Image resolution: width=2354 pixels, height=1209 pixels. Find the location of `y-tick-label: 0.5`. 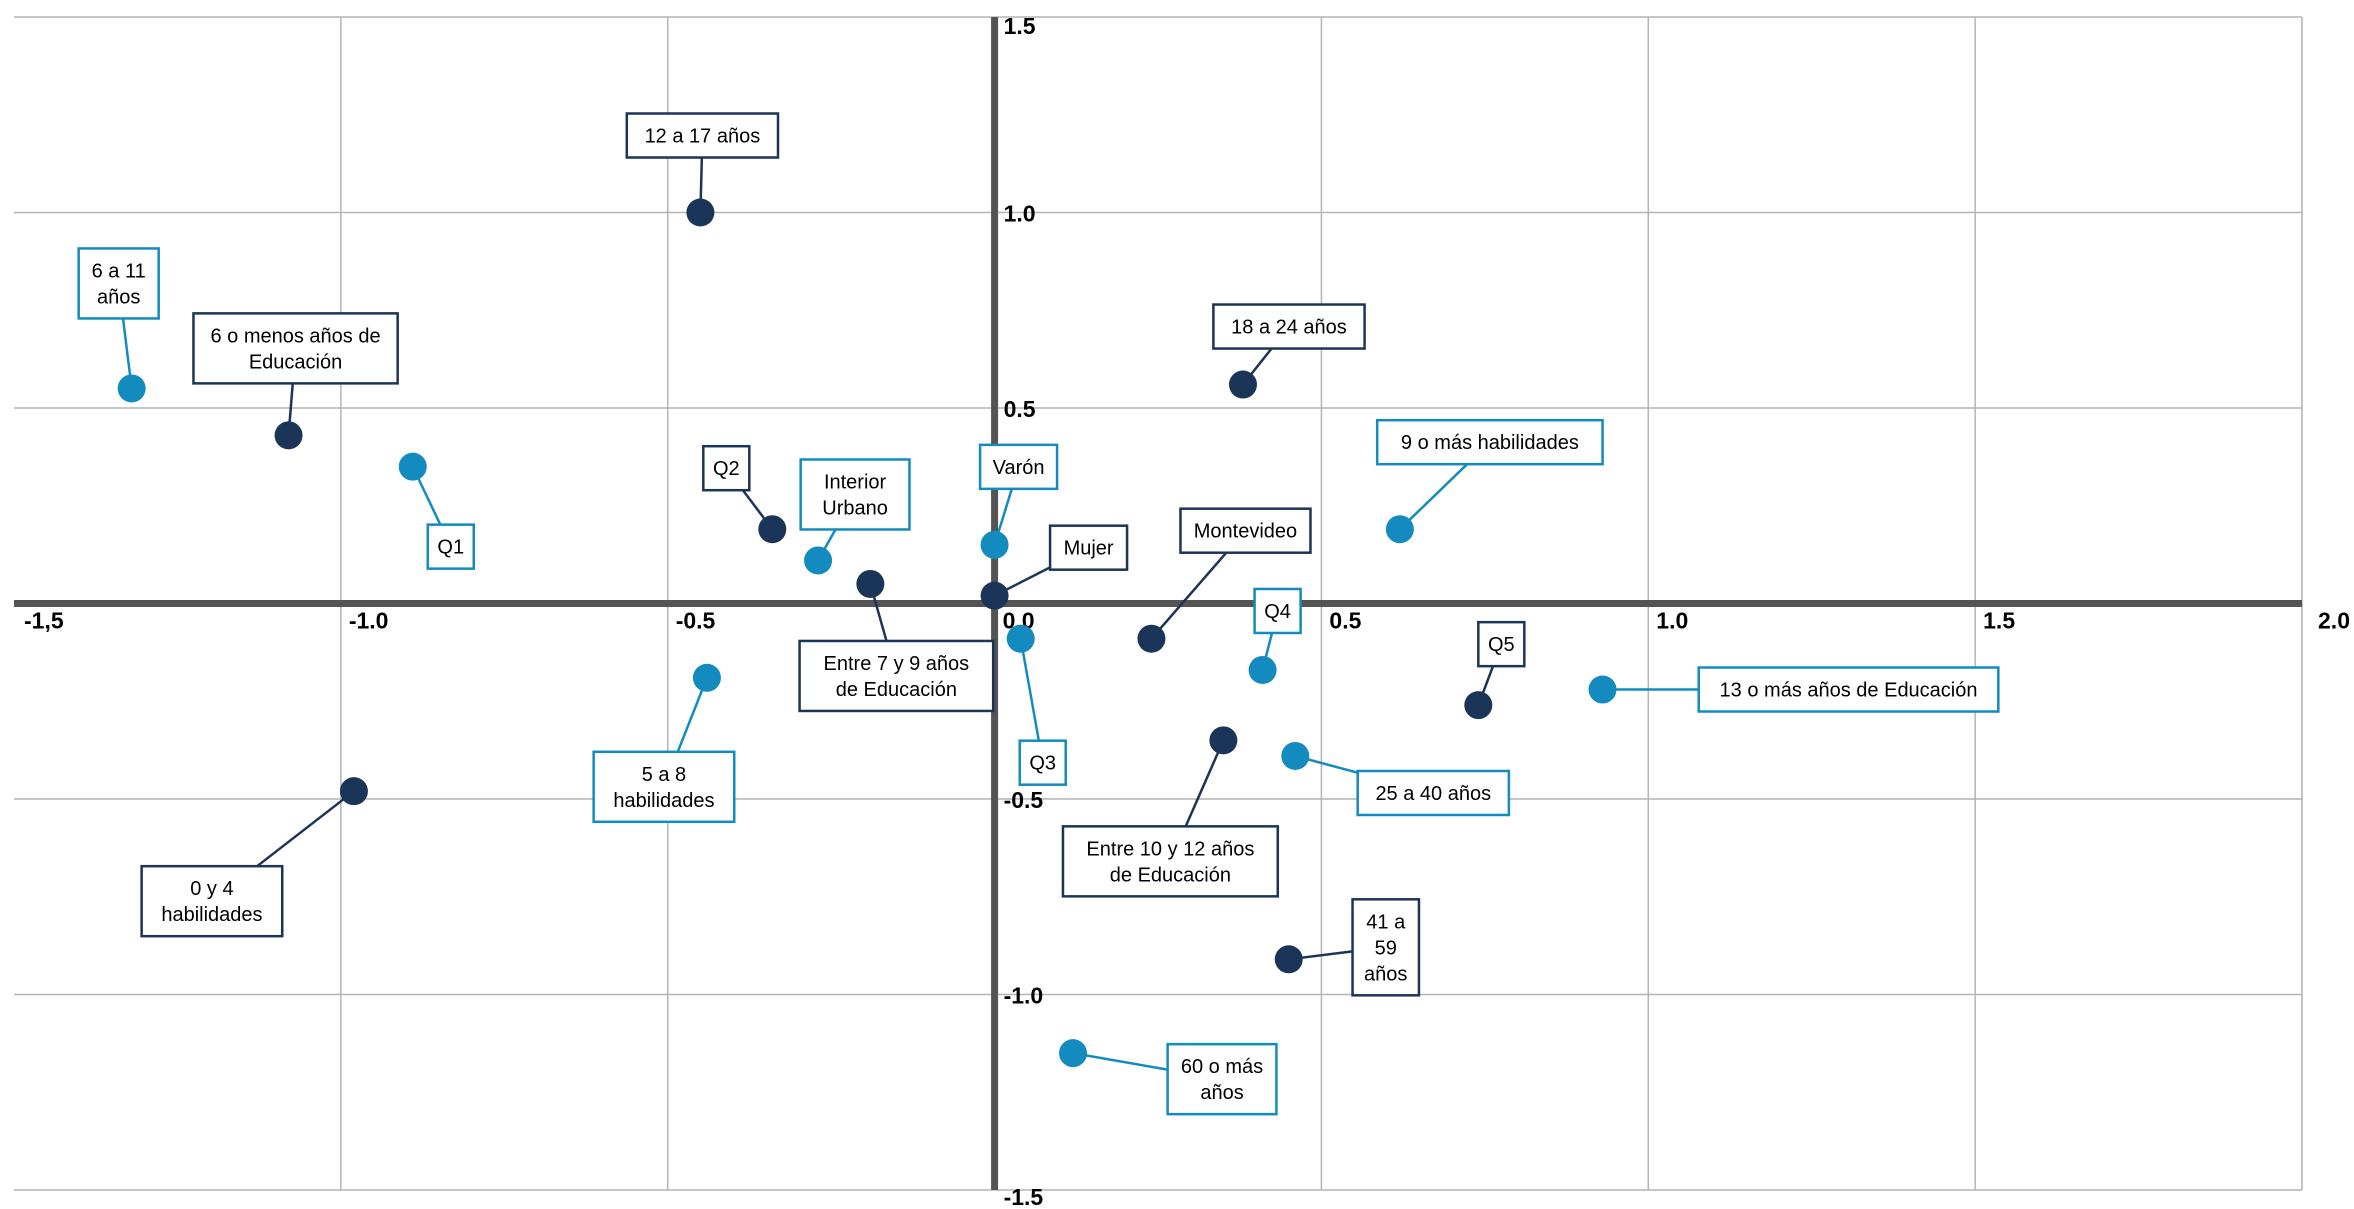

y-tick-label: 0.5 is located at coordinates (1020, 409).